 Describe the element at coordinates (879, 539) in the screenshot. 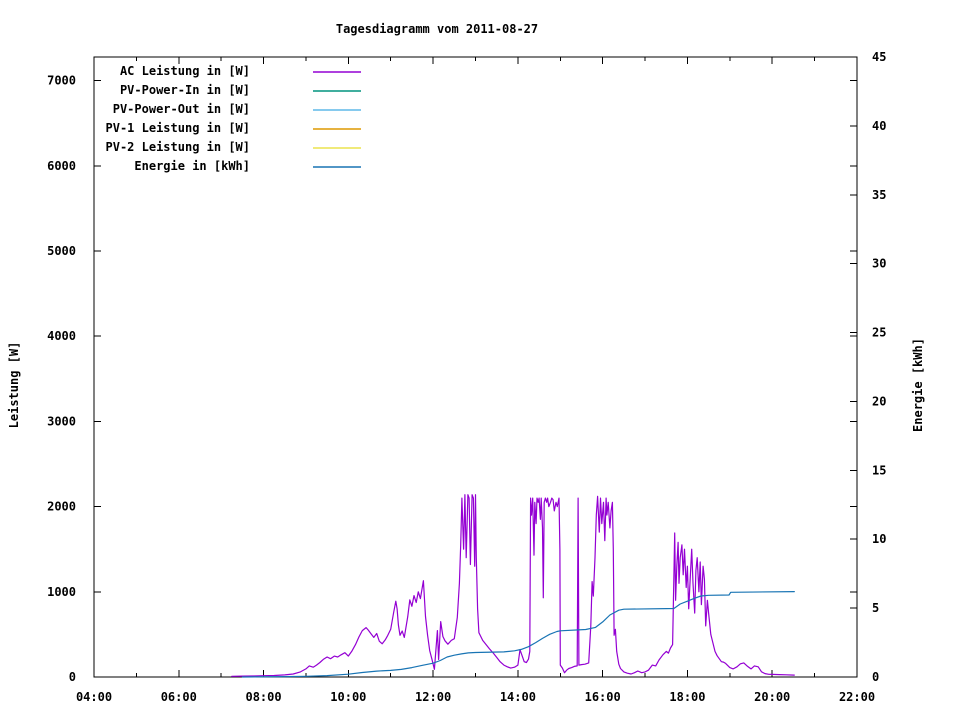

I see `svg-text: 10` at that location.